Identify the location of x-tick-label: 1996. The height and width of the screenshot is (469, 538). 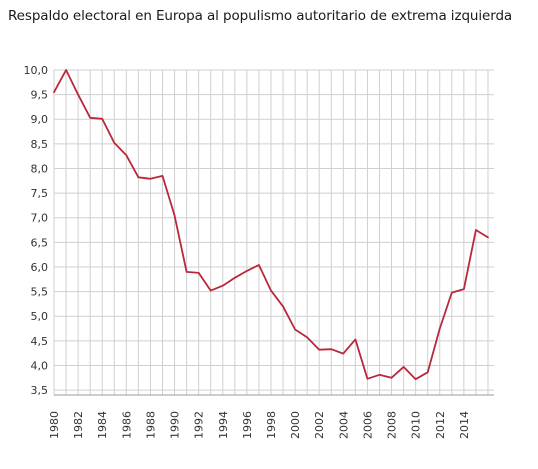
(247, 425).